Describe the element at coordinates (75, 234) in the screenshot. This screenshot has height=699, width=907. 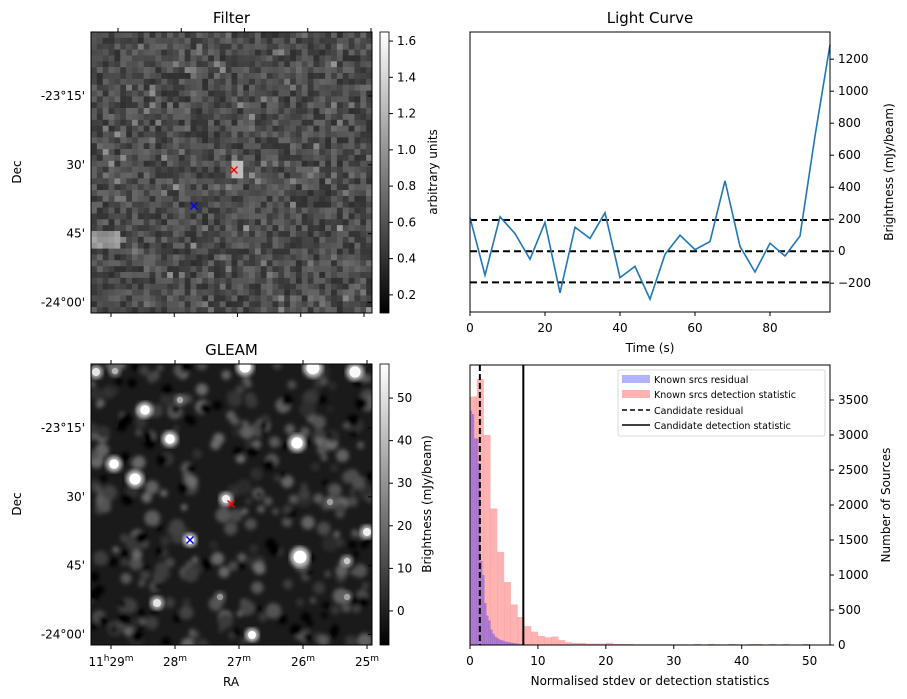
I see `dec-tick-label: 45'` at that location.